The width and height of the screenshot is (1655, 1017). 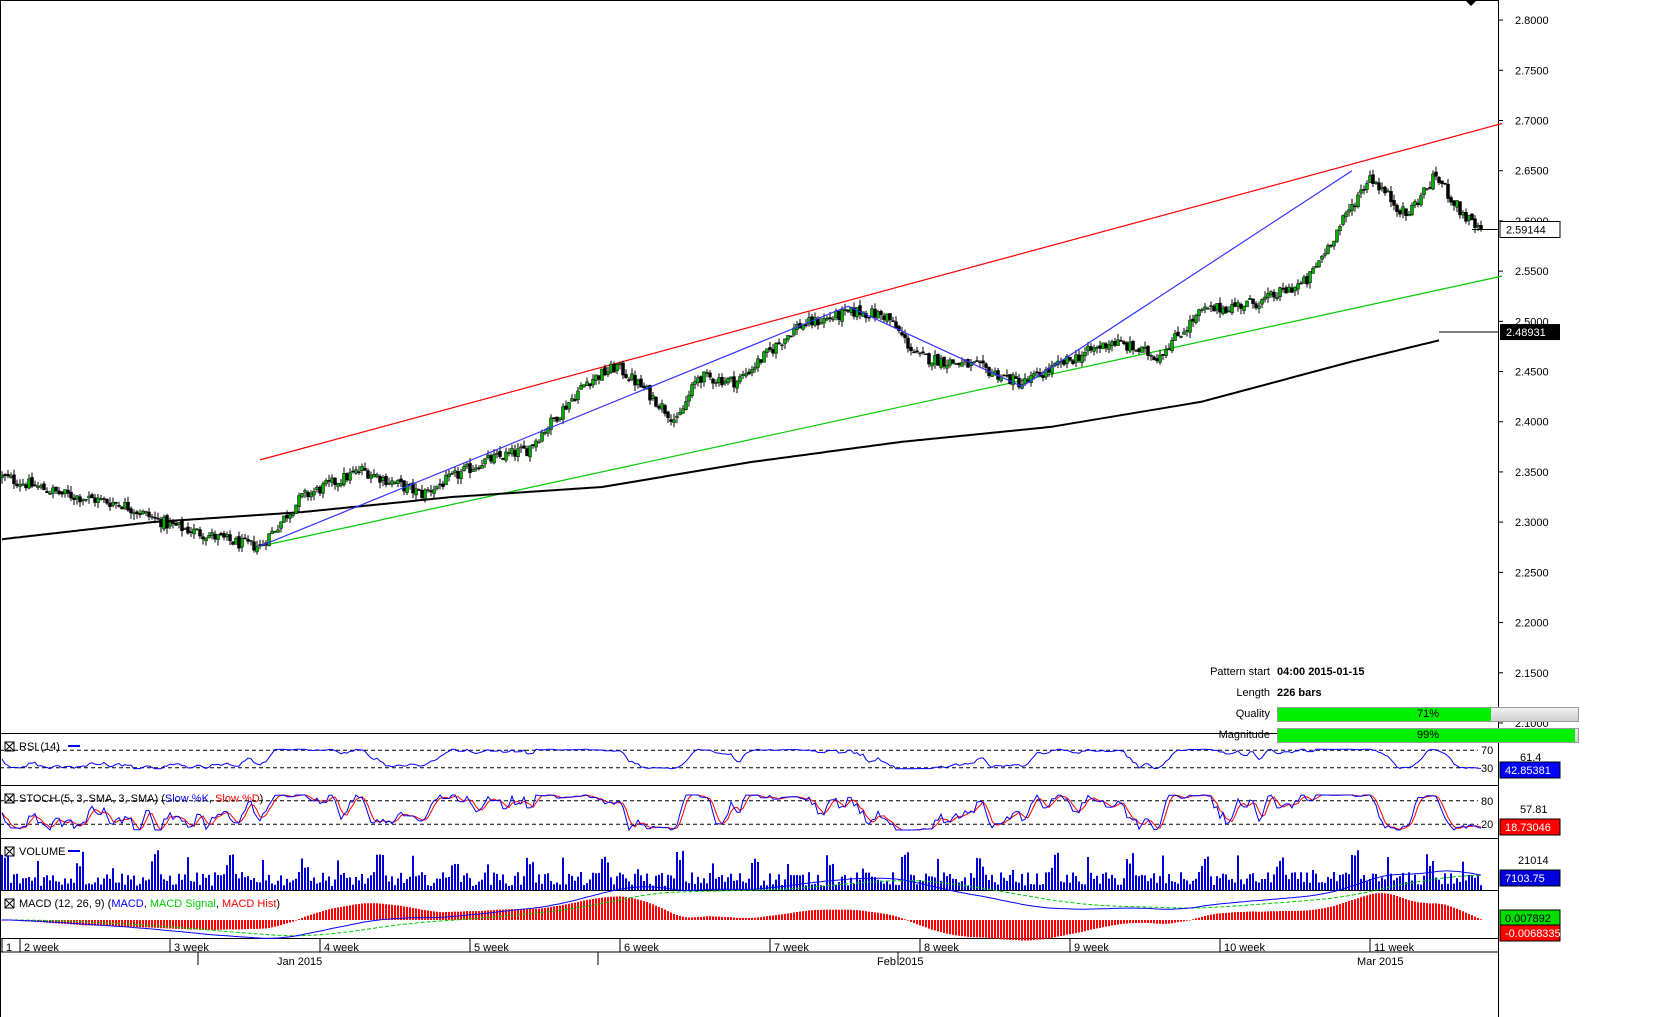 What do you see at coordinates (1532, 573) in the screenshot?
I see `price-tick-label: 2.2500` at bounding box center [1532, 573].